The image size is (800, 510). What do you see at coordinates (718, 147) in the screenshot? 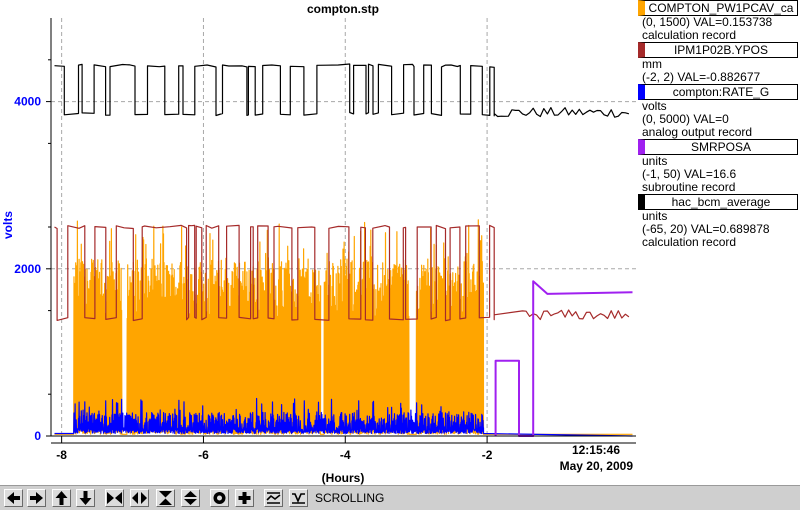
I see `legend-series-name: SMRPOSA` at bounding box center [718, 147].